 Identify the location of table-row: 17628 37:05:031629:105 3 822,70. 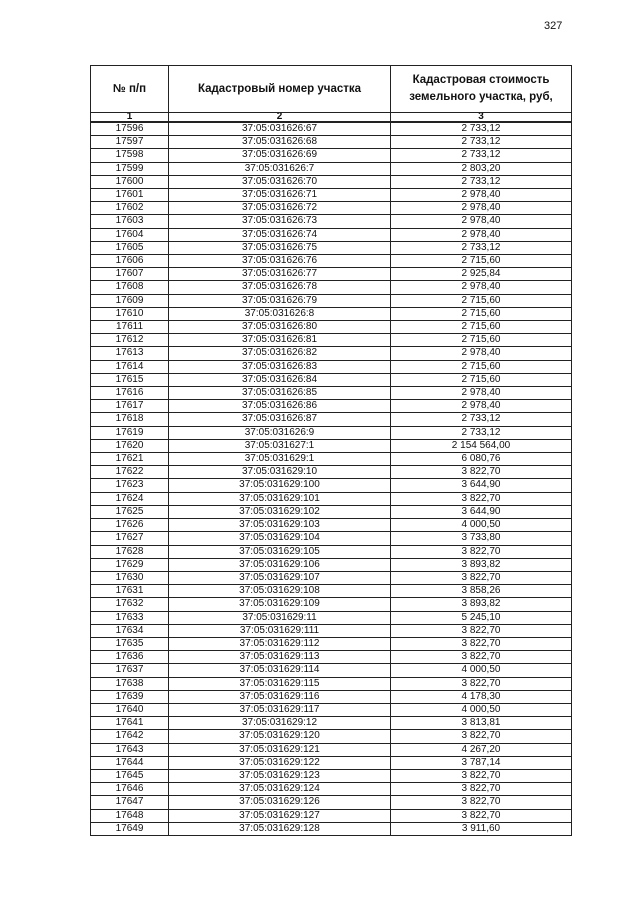
(331, 551).